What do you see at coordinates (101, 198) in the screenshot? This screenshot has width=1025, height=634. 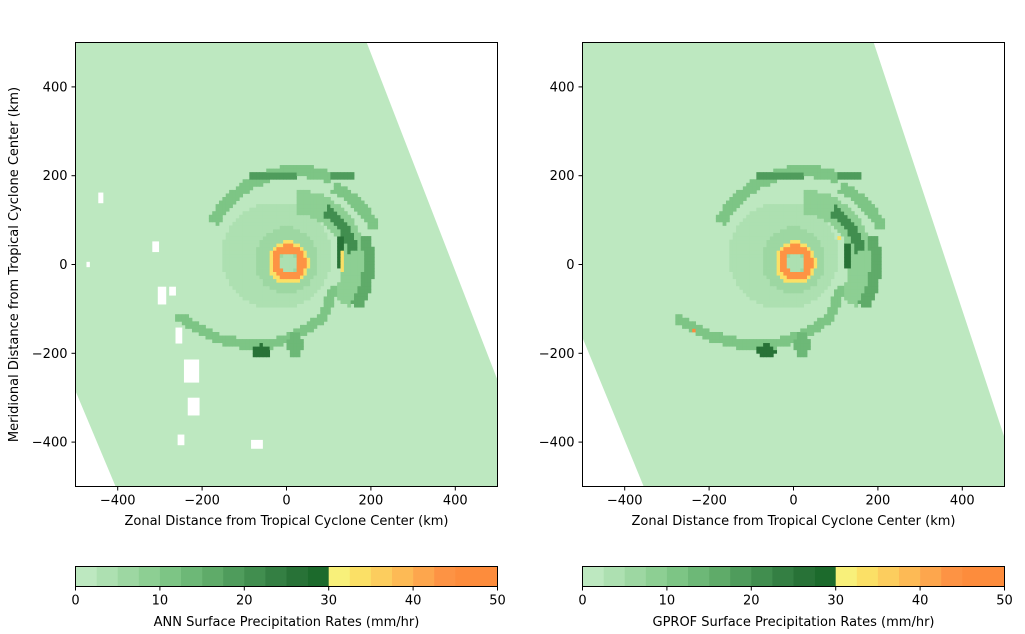 I see `missing-data-gap` at bounding box center [101, 198].